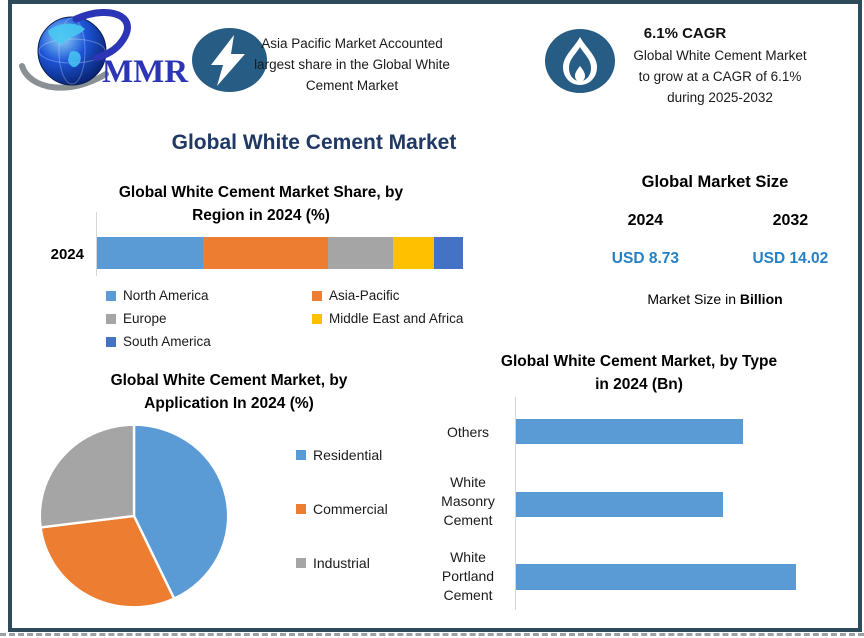  I want to click on market-size-footnote: Market Size in Billion, so click(715, 299).